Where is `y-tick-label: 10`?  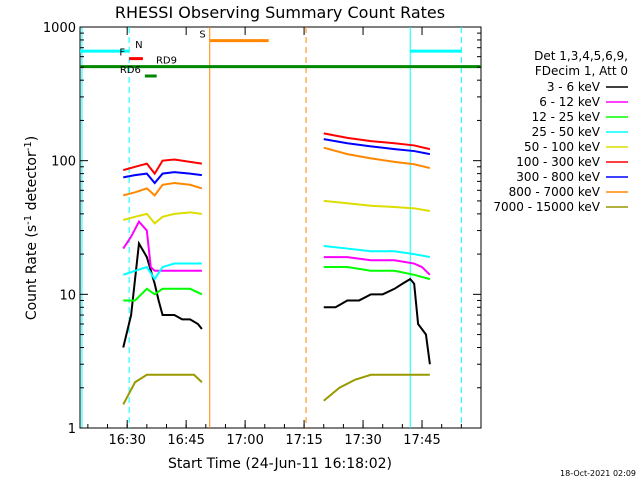
y-tick-label: 10 is located at coordinates (67, 295).